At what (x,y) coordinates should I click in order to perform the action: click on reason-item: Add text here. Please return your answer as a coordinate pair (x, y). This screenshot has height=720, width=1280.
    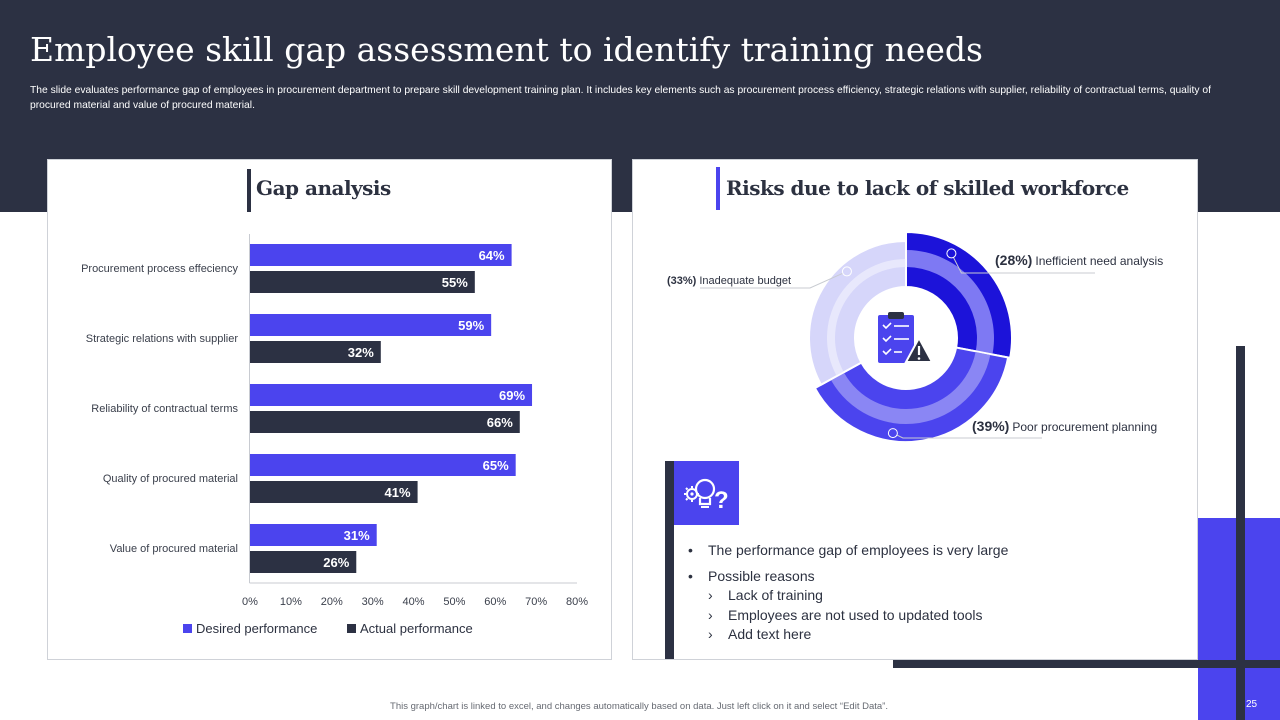
    Looking at the image, I should click on (848, 635).